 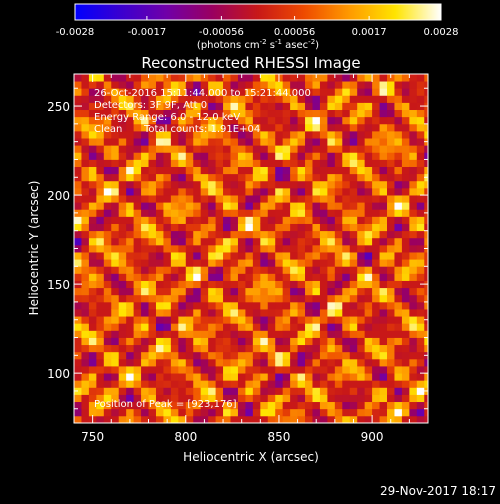 I want to click on chart-title: Reconstructed RHESSI Image, so click(x=250, y=63).